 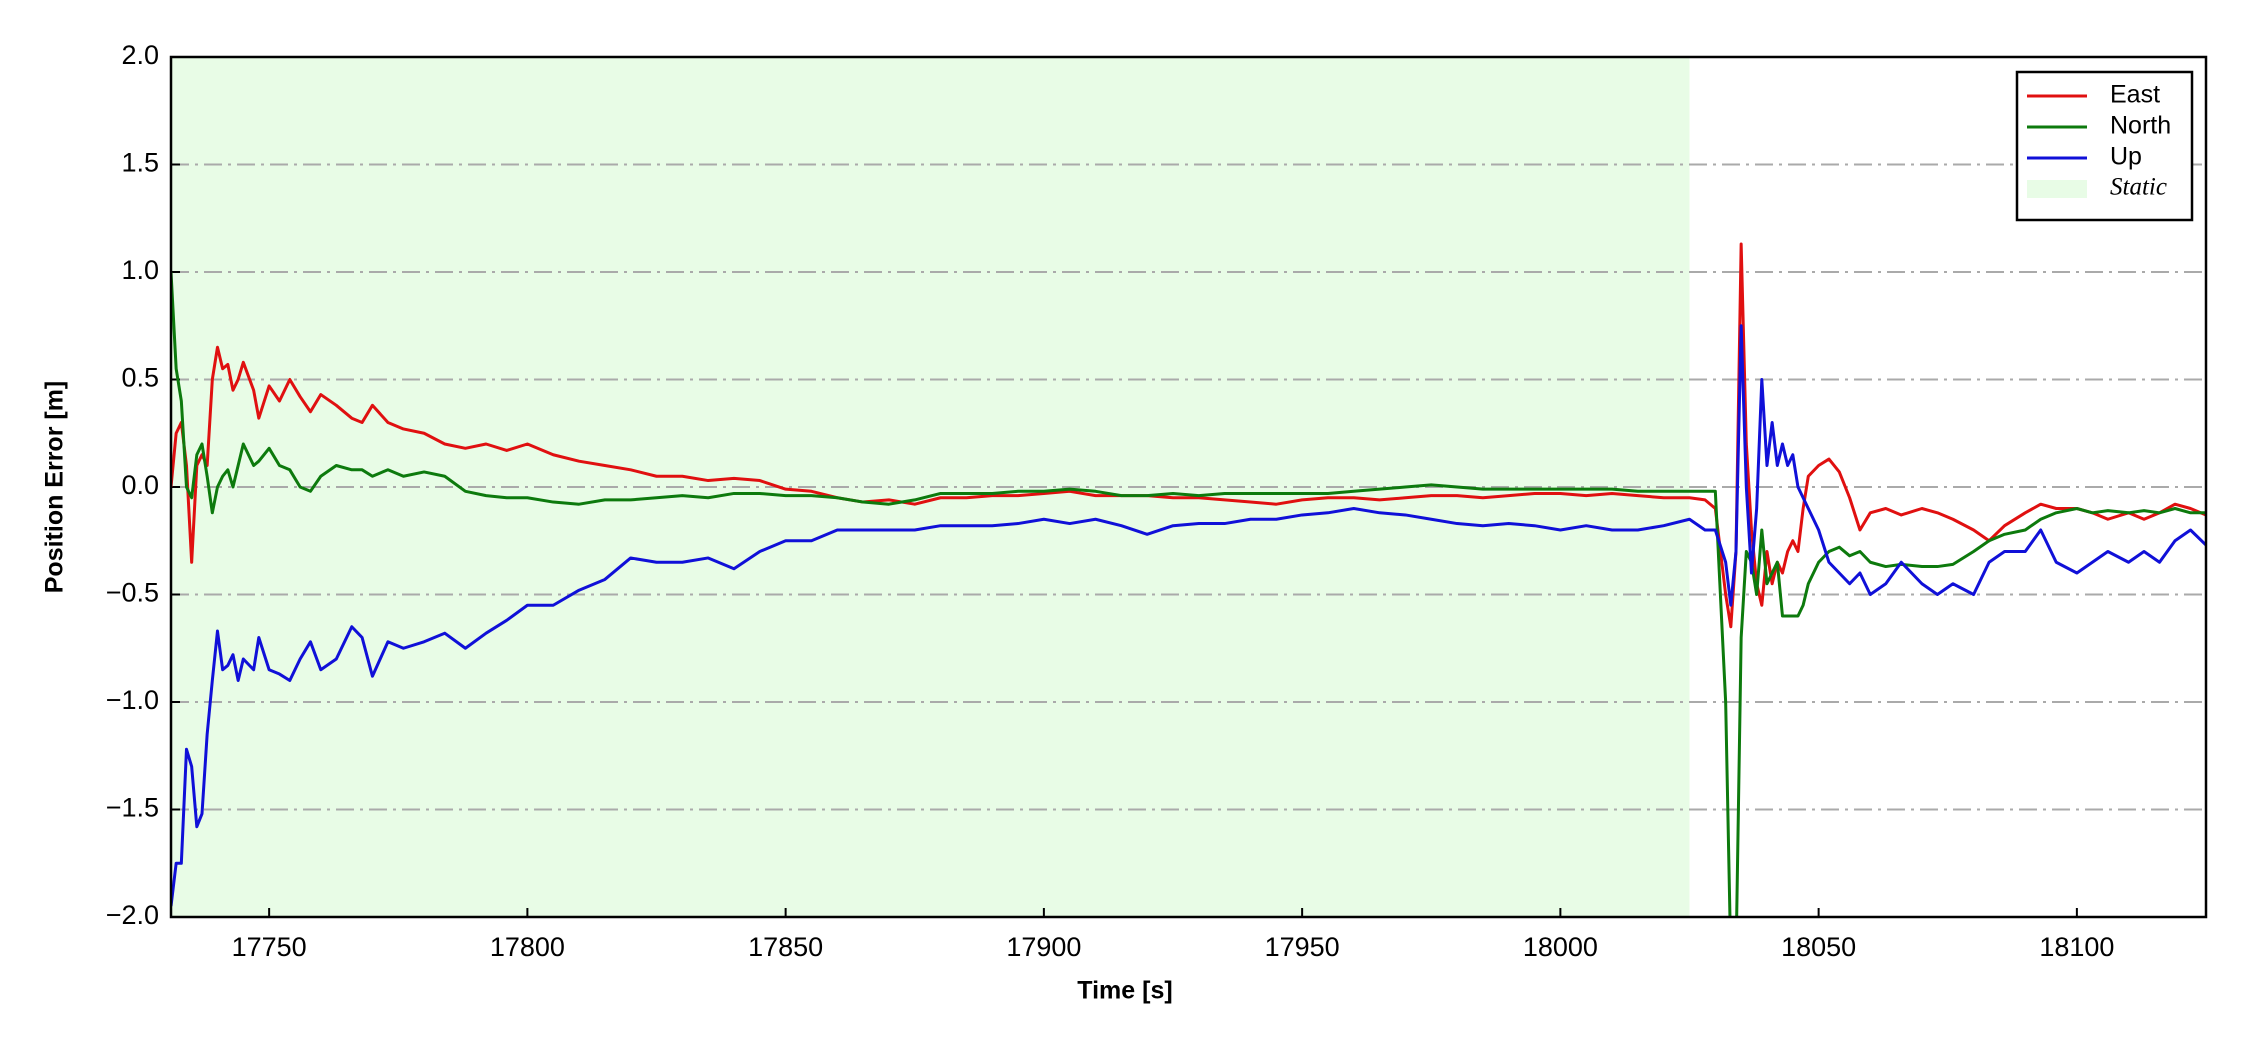 I want to click on y-tick-label: 0.0, so click(x=140, y=485).